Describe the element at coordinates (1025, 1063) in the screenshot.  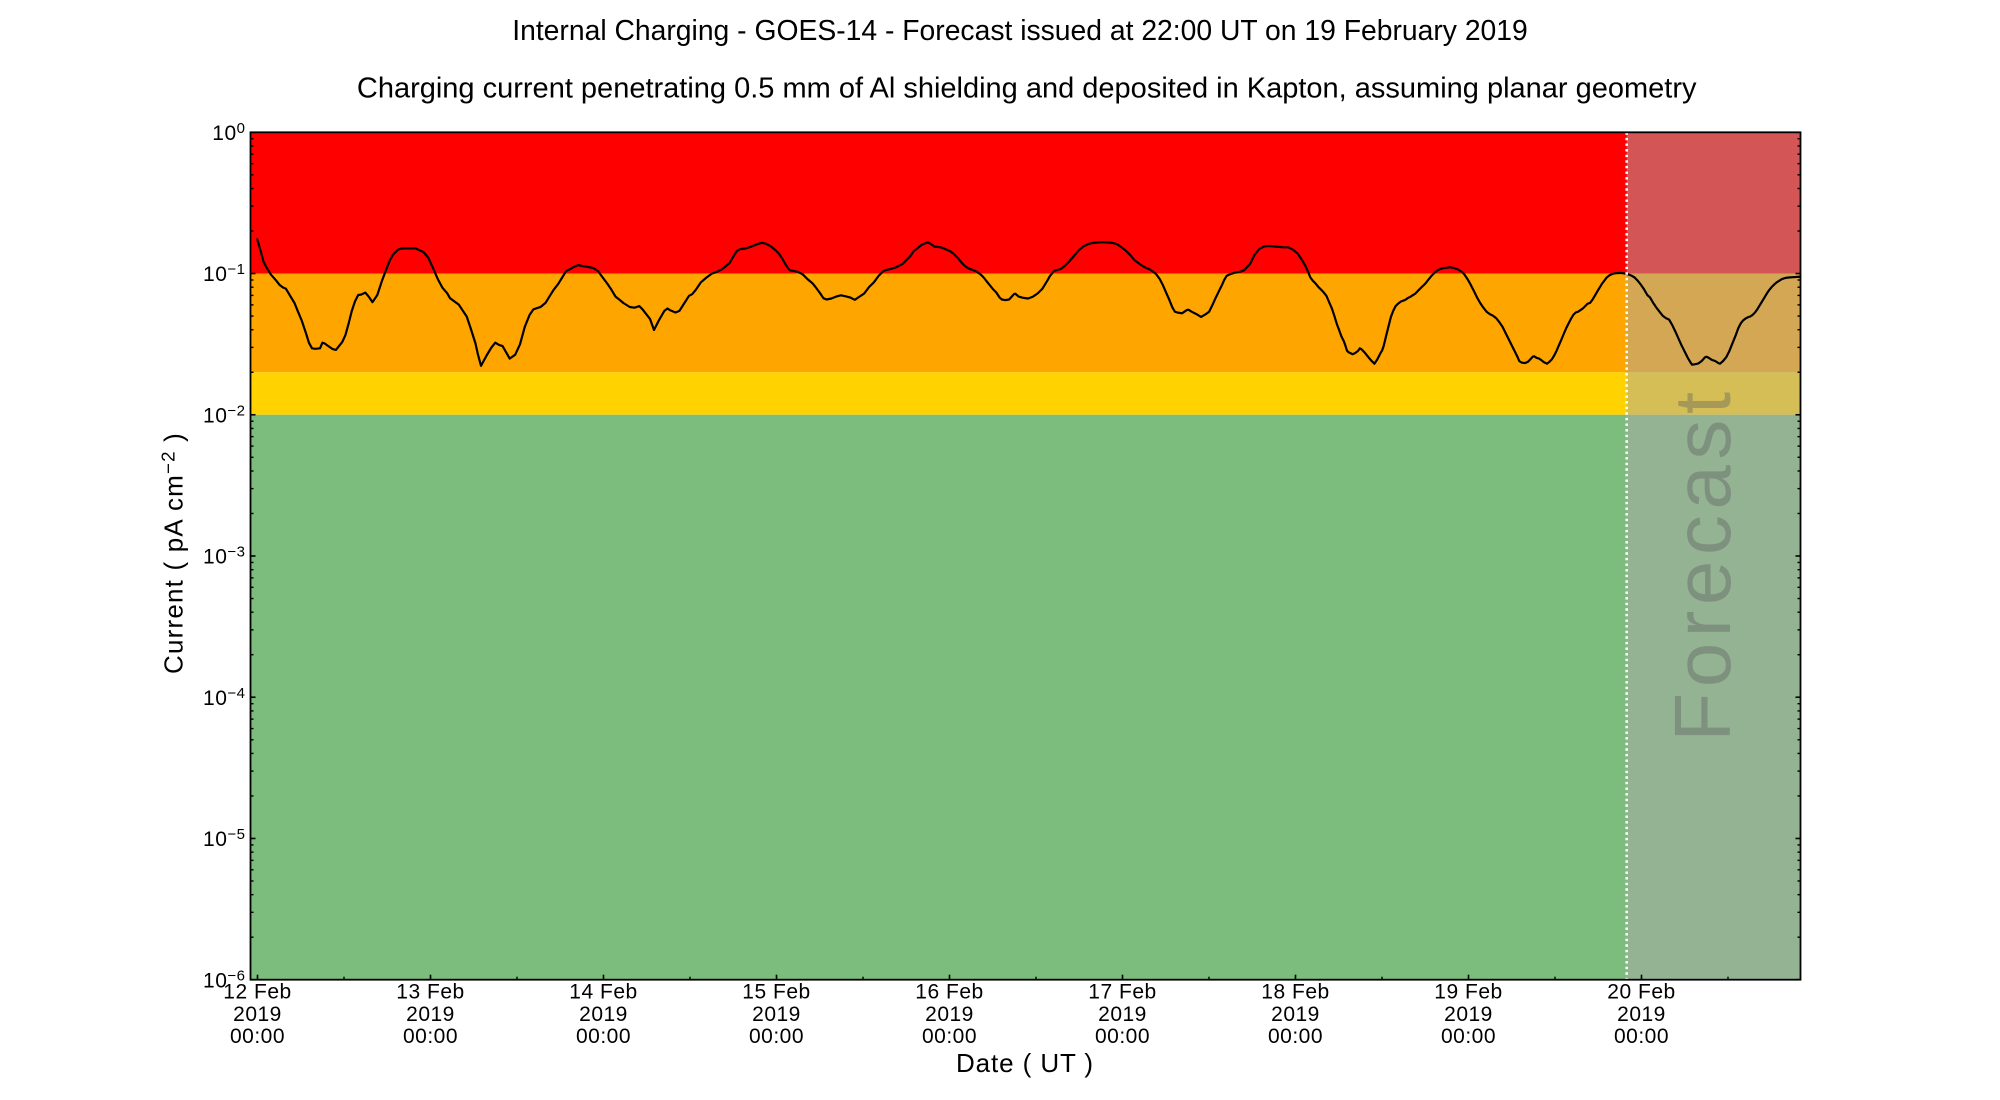
I see `svg-text: Date ( UT )` at that location.